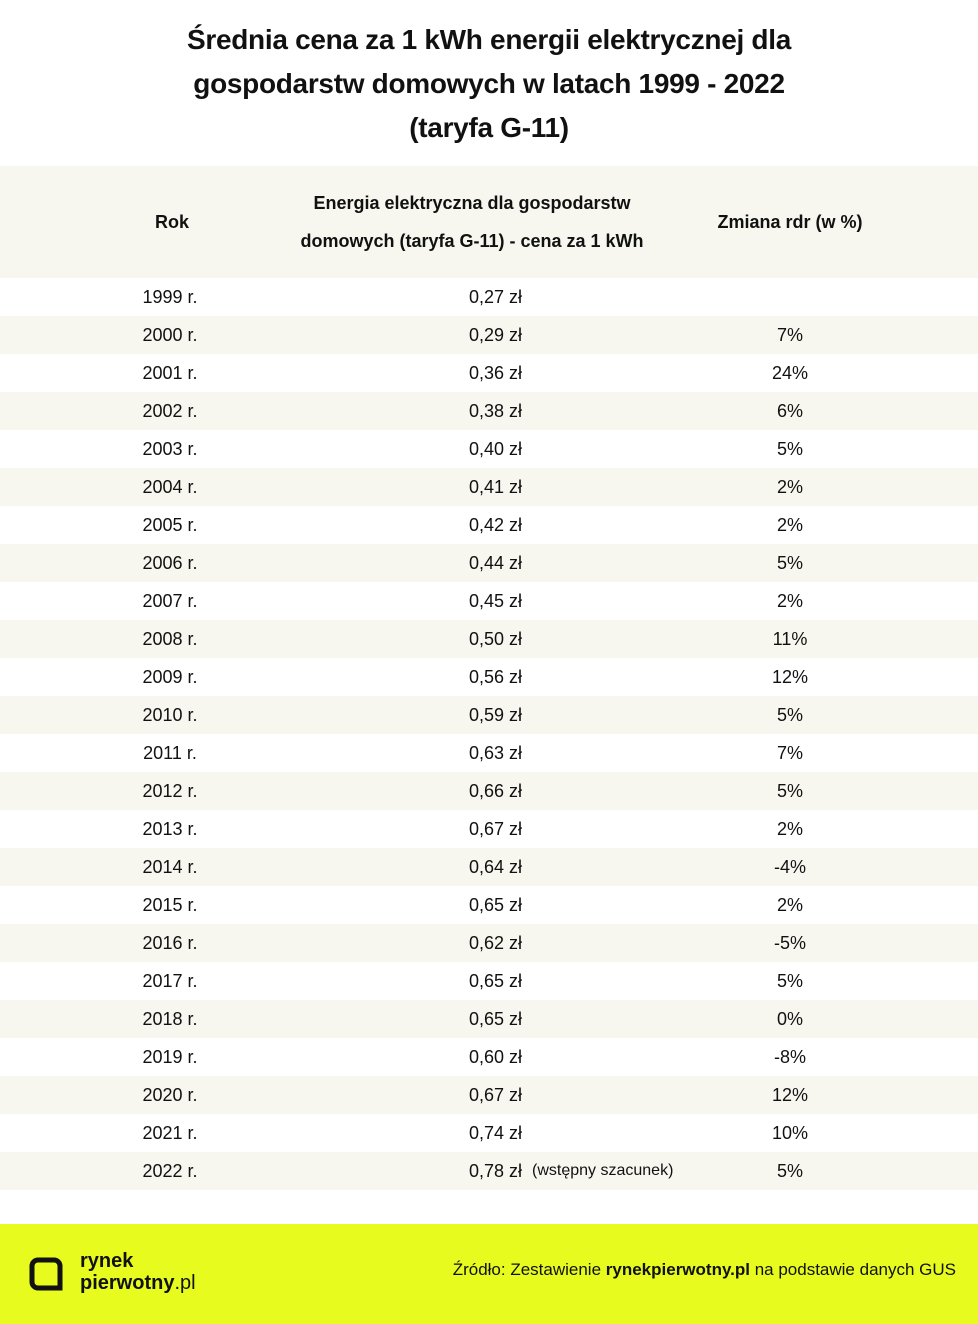 Image resolution: width=978 pixels, height=1324 pixels. What do you see at coordinates (529, 1269) in the screenshot?
I see `source-prefix: Źródło: Zestawienie` at bounding box center [529, 1269].